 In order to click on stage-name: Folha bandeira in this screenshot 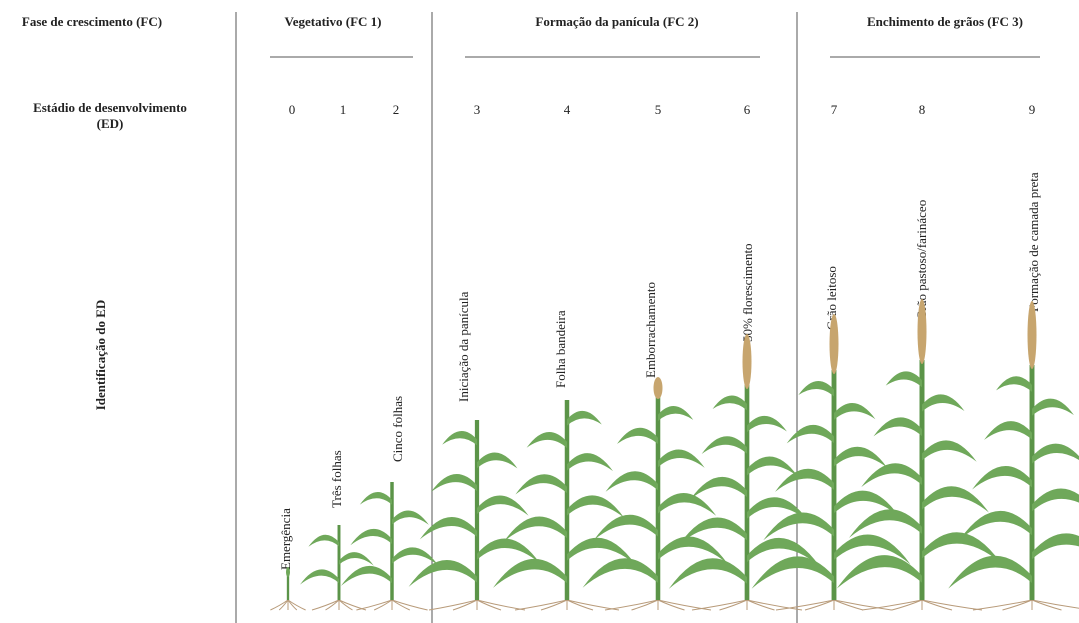, I will do `click(560, 349)`.